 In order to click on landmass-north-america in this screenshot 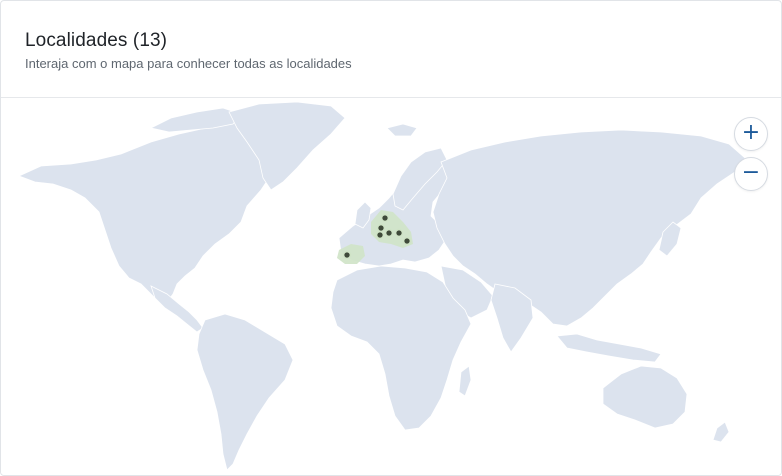, I will do `click(157, 211)`.